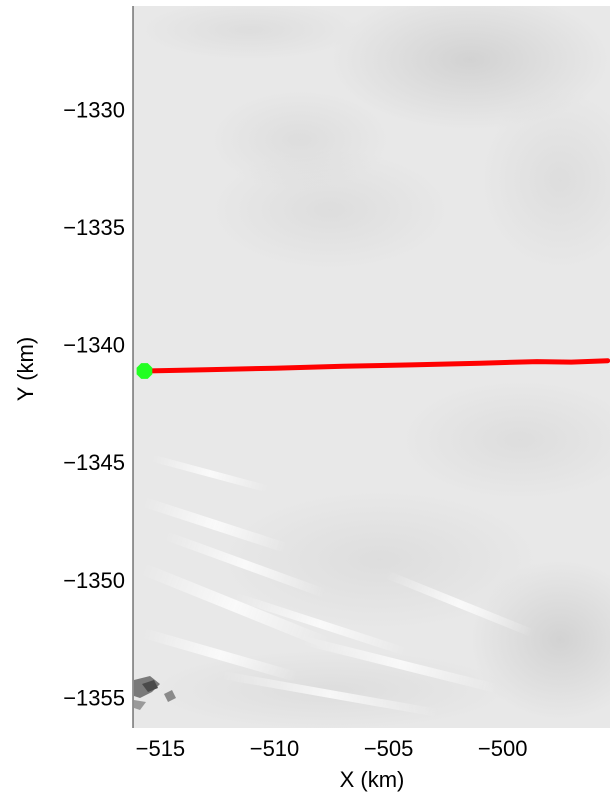 The height and width of the screenshot is (801, 611). Describe the element at coordinates (332, 748) in the screenshot. I see `x-tick-labels: −515 −510 −505 −500` at that location.